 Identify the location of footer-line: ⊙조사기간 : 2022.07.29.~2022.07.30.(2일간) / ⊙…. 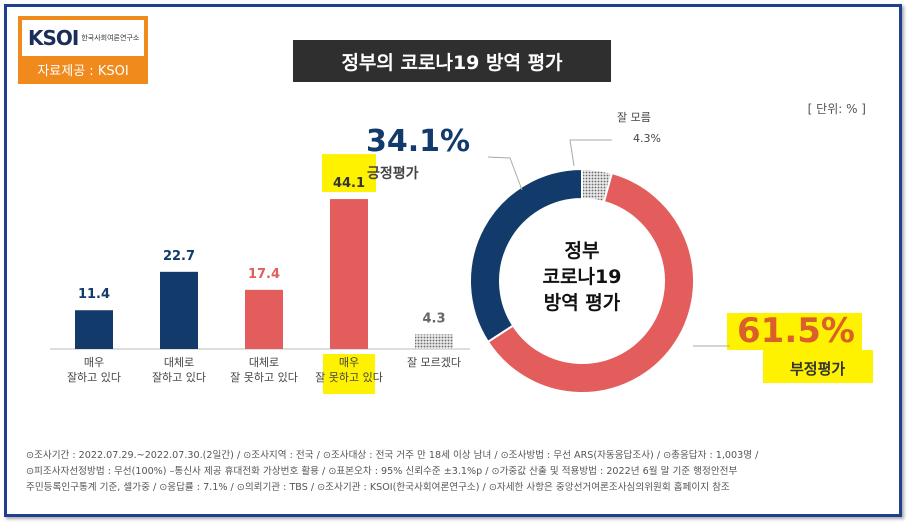
(392, 455).